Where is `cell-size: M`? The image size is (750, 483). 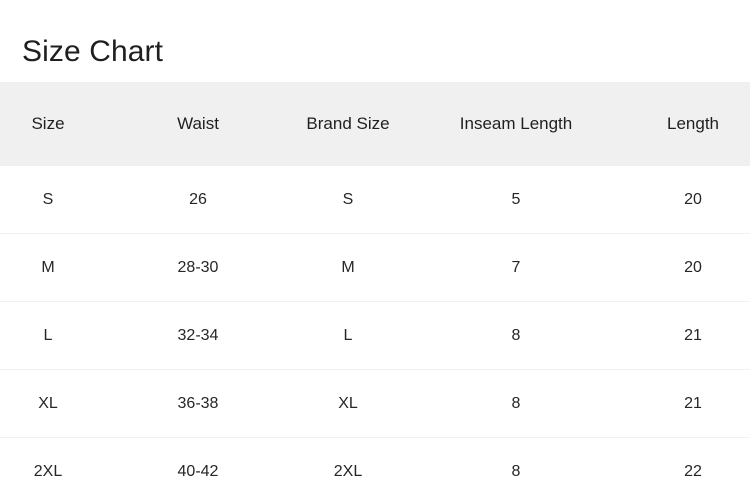
cell-size: M is located at coordinates (48, 267).